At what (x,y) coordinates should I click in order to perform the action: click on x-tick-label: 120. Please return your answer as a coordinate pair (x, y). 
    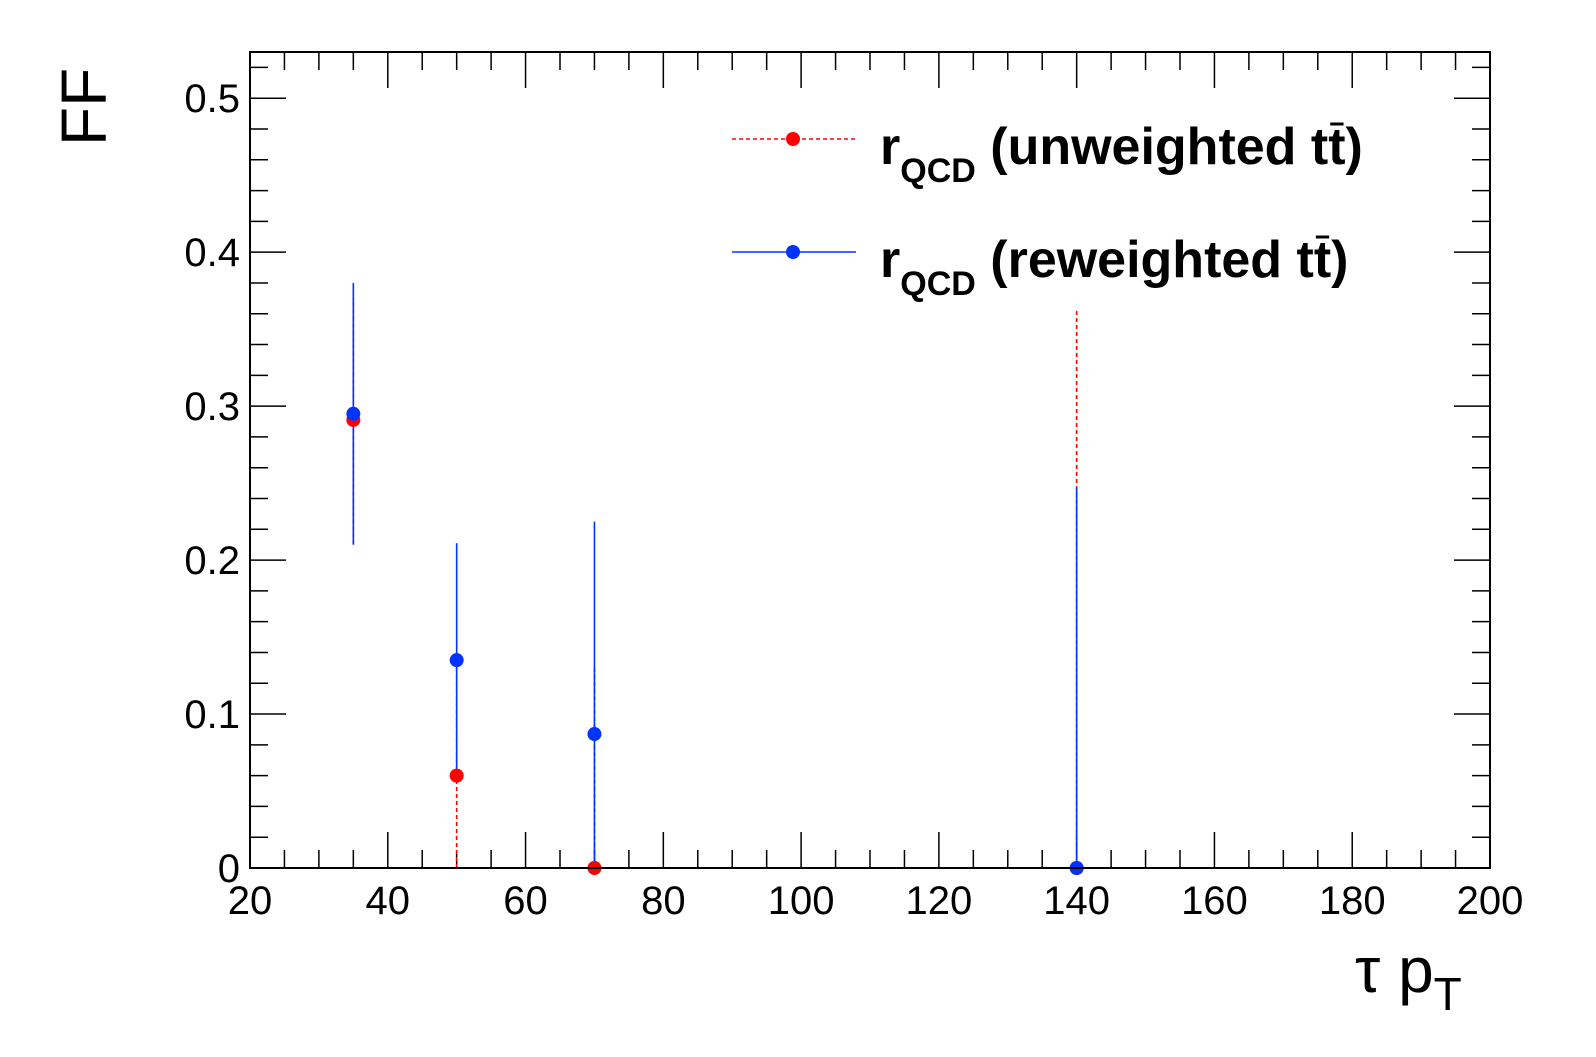
    Looking at the image, I should click on (939, 901).